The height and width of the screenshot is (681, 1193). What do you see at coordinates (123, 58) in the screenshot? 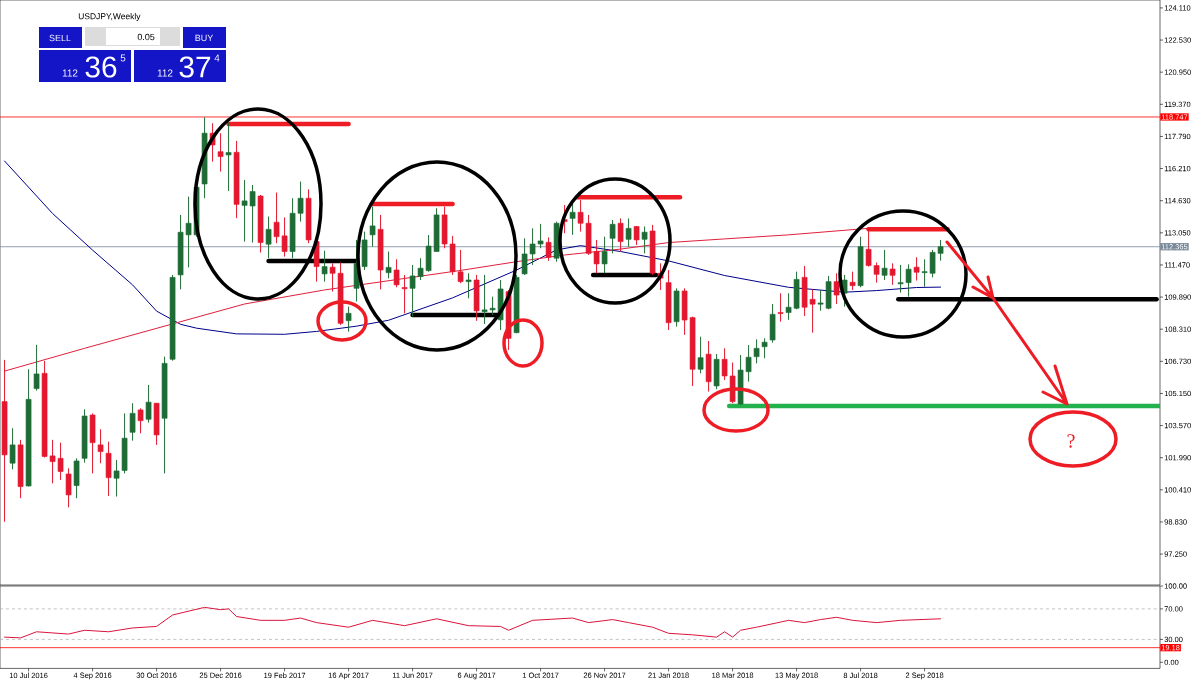
I see `annotation: 5` at bounding box center [123, 58].